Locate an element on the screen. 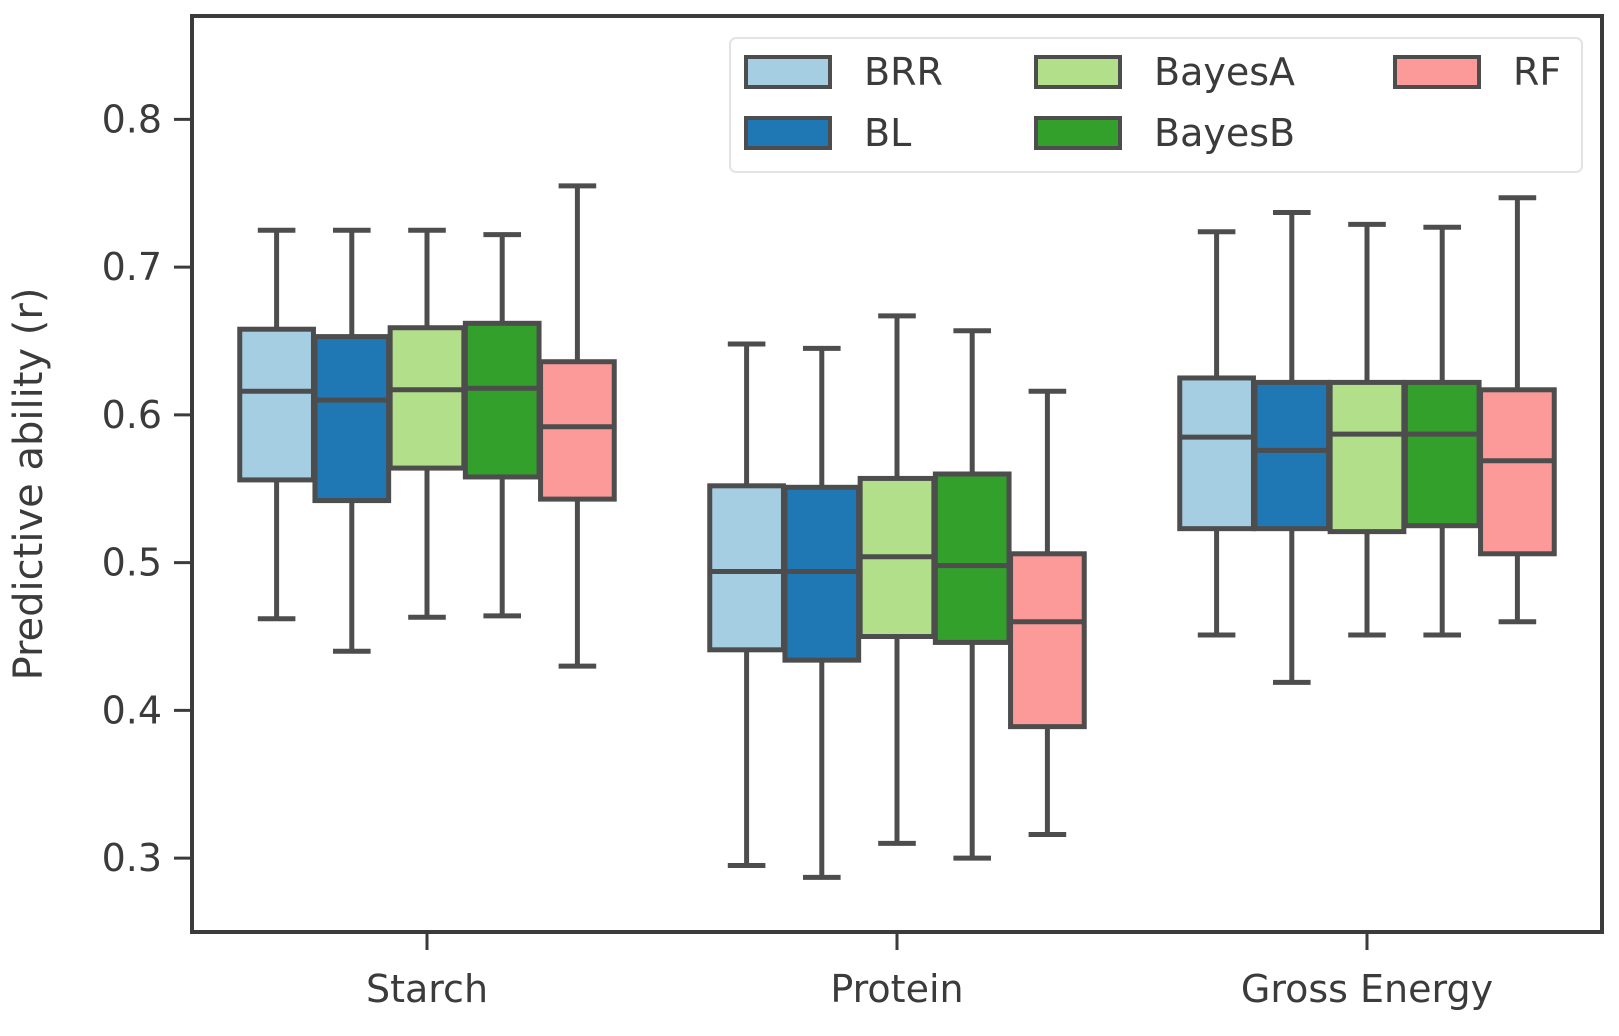 The width and height of the screenshot is (1619, 1036). legend-item-RF: RF is located at coordinates (1478, 72).